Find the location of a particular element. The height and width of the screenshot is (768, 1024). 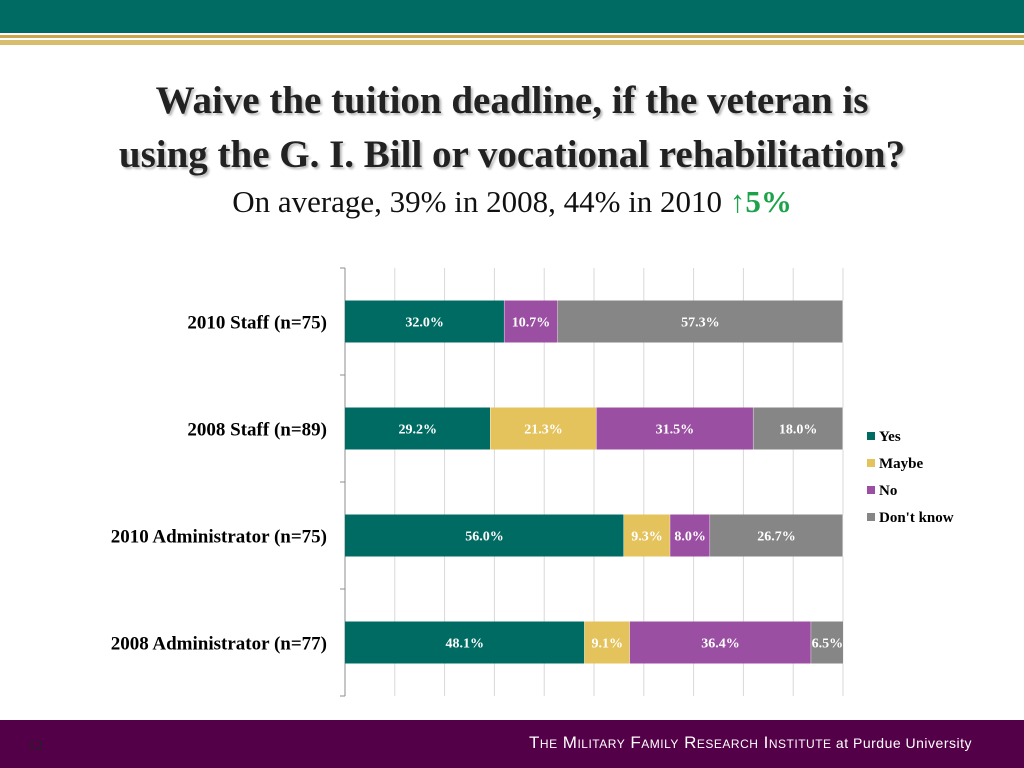

data-label: 56.0% is located at coordinates (484, 537).